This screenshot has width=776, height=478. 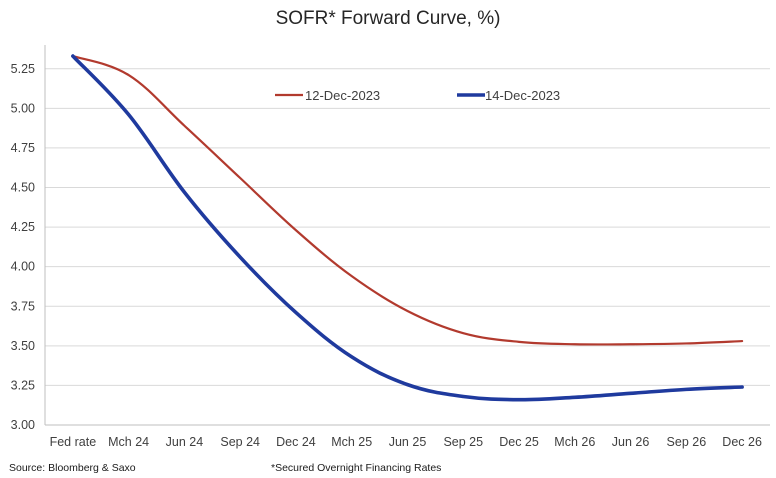 What do you see at coordinates (128, 442) in the screenshot?
I see `x-tick-label: Mch 24` at bounding box center [128, 442].